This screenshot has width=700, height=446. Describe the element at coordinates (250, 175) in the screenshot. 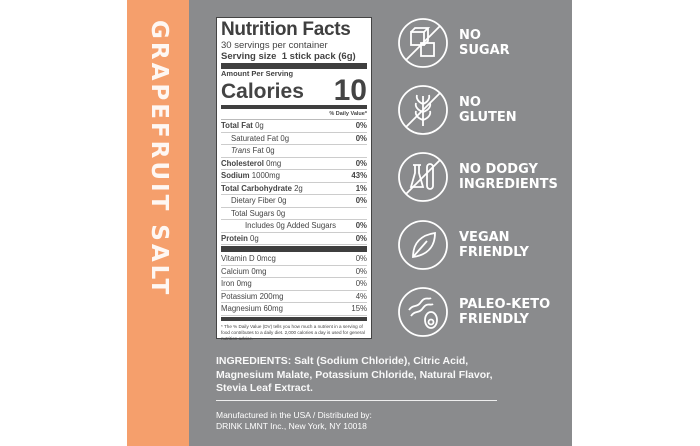

I see `nutrient-name: Sodium 1000mg` at that location.